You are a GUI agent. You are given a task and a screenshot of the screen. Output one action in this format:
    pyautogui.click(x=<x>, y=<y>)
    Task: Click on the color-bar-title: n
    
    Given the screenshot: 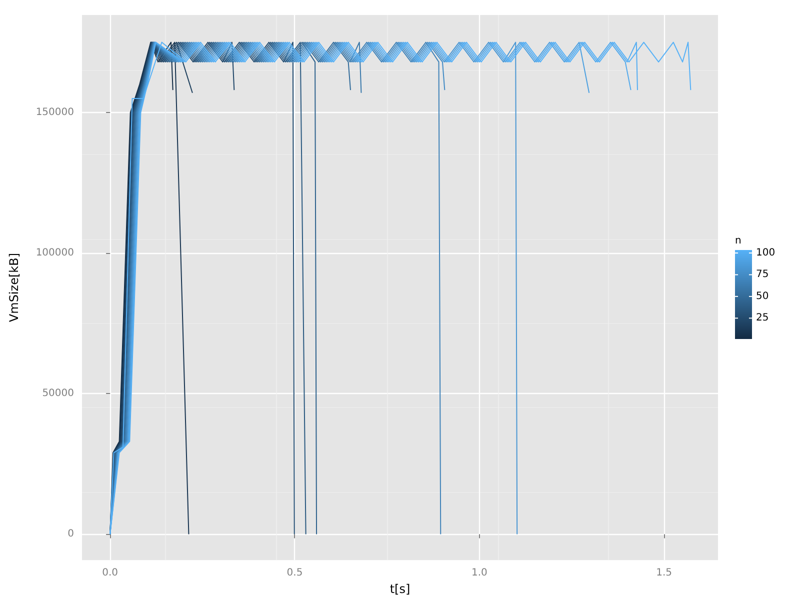 What is the action you would take?
    pyautogui.click(x=738, y=241)
    